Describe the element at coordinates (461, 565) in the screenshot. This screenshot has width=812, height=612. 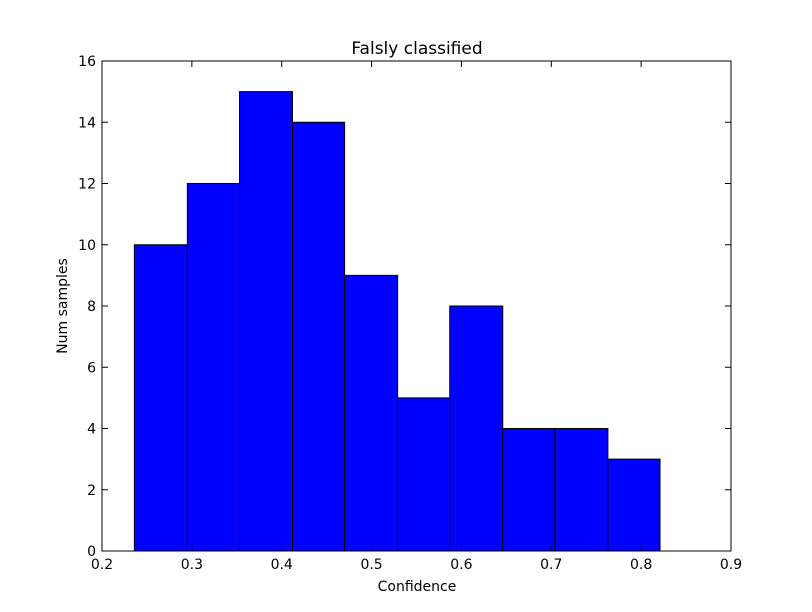
I see `x-tick-label: 0.6` at that location.